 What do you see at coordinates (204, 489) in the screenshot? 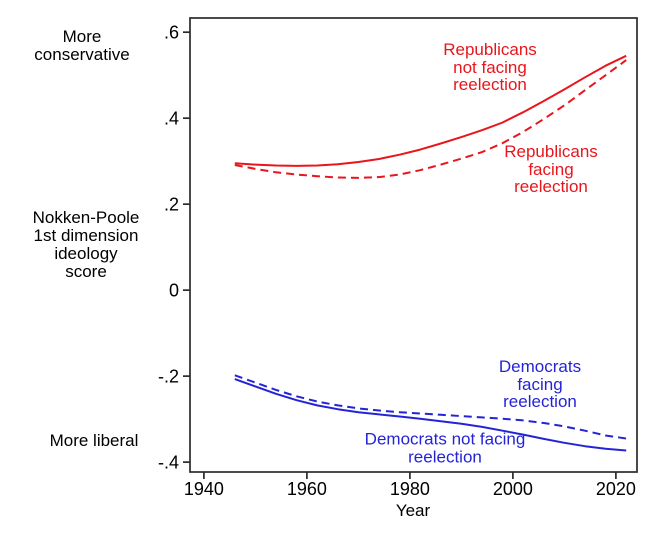
I see `x-tick-label: 1940` at bounding box center [204, 489].